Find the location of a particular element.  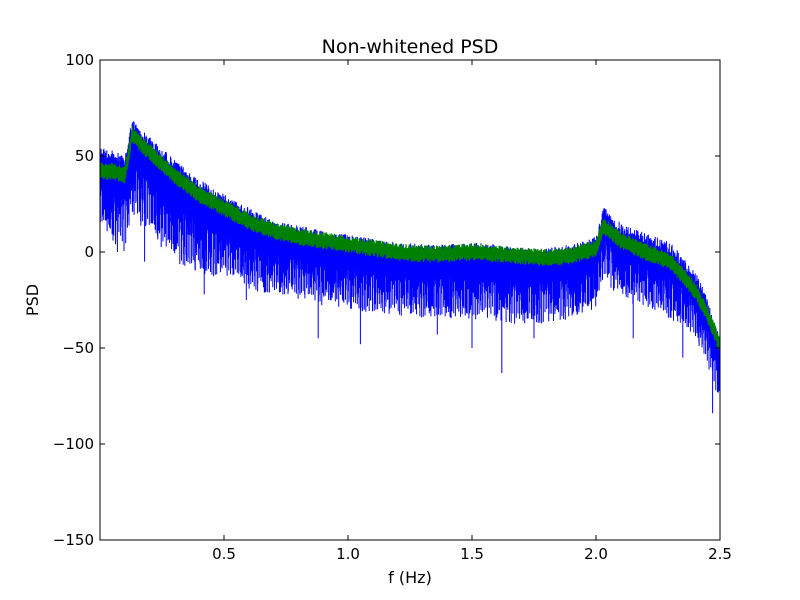

x-tick-label: 1.5 is located at coordinates (472, 554).